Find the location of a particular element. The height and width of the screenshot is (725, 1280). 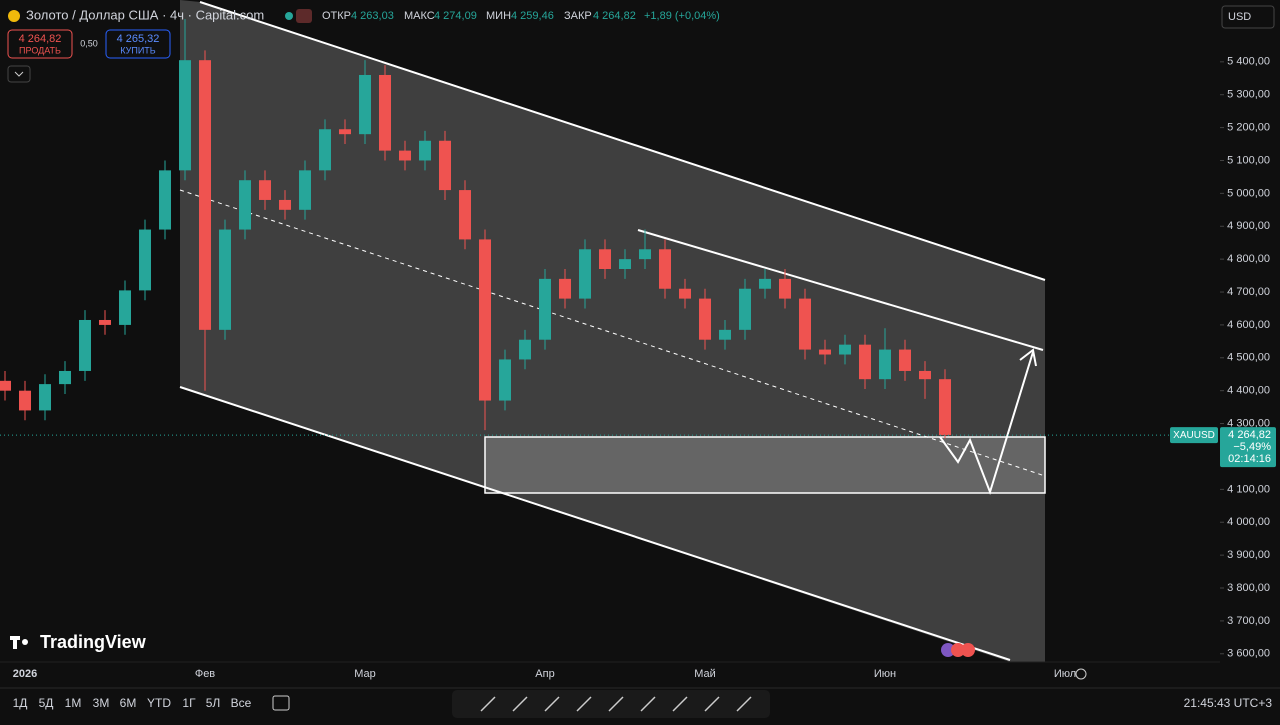

y-tick-label: 3 600,00 is located at coordinates (1248, 654).